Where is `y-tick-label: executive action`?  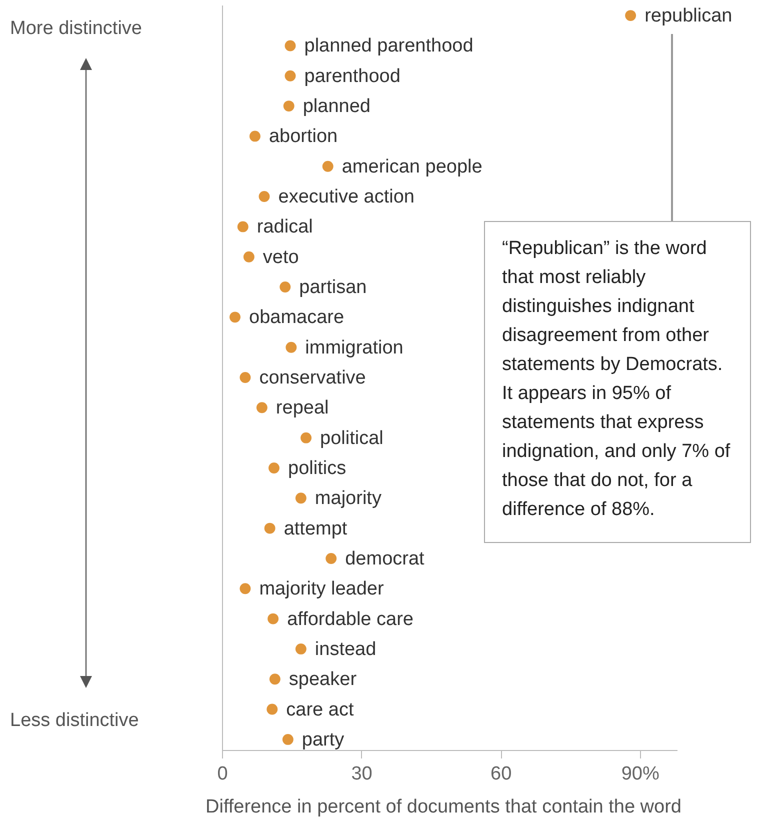
y-tick-label: executive action is located at coordinates (346, 197).